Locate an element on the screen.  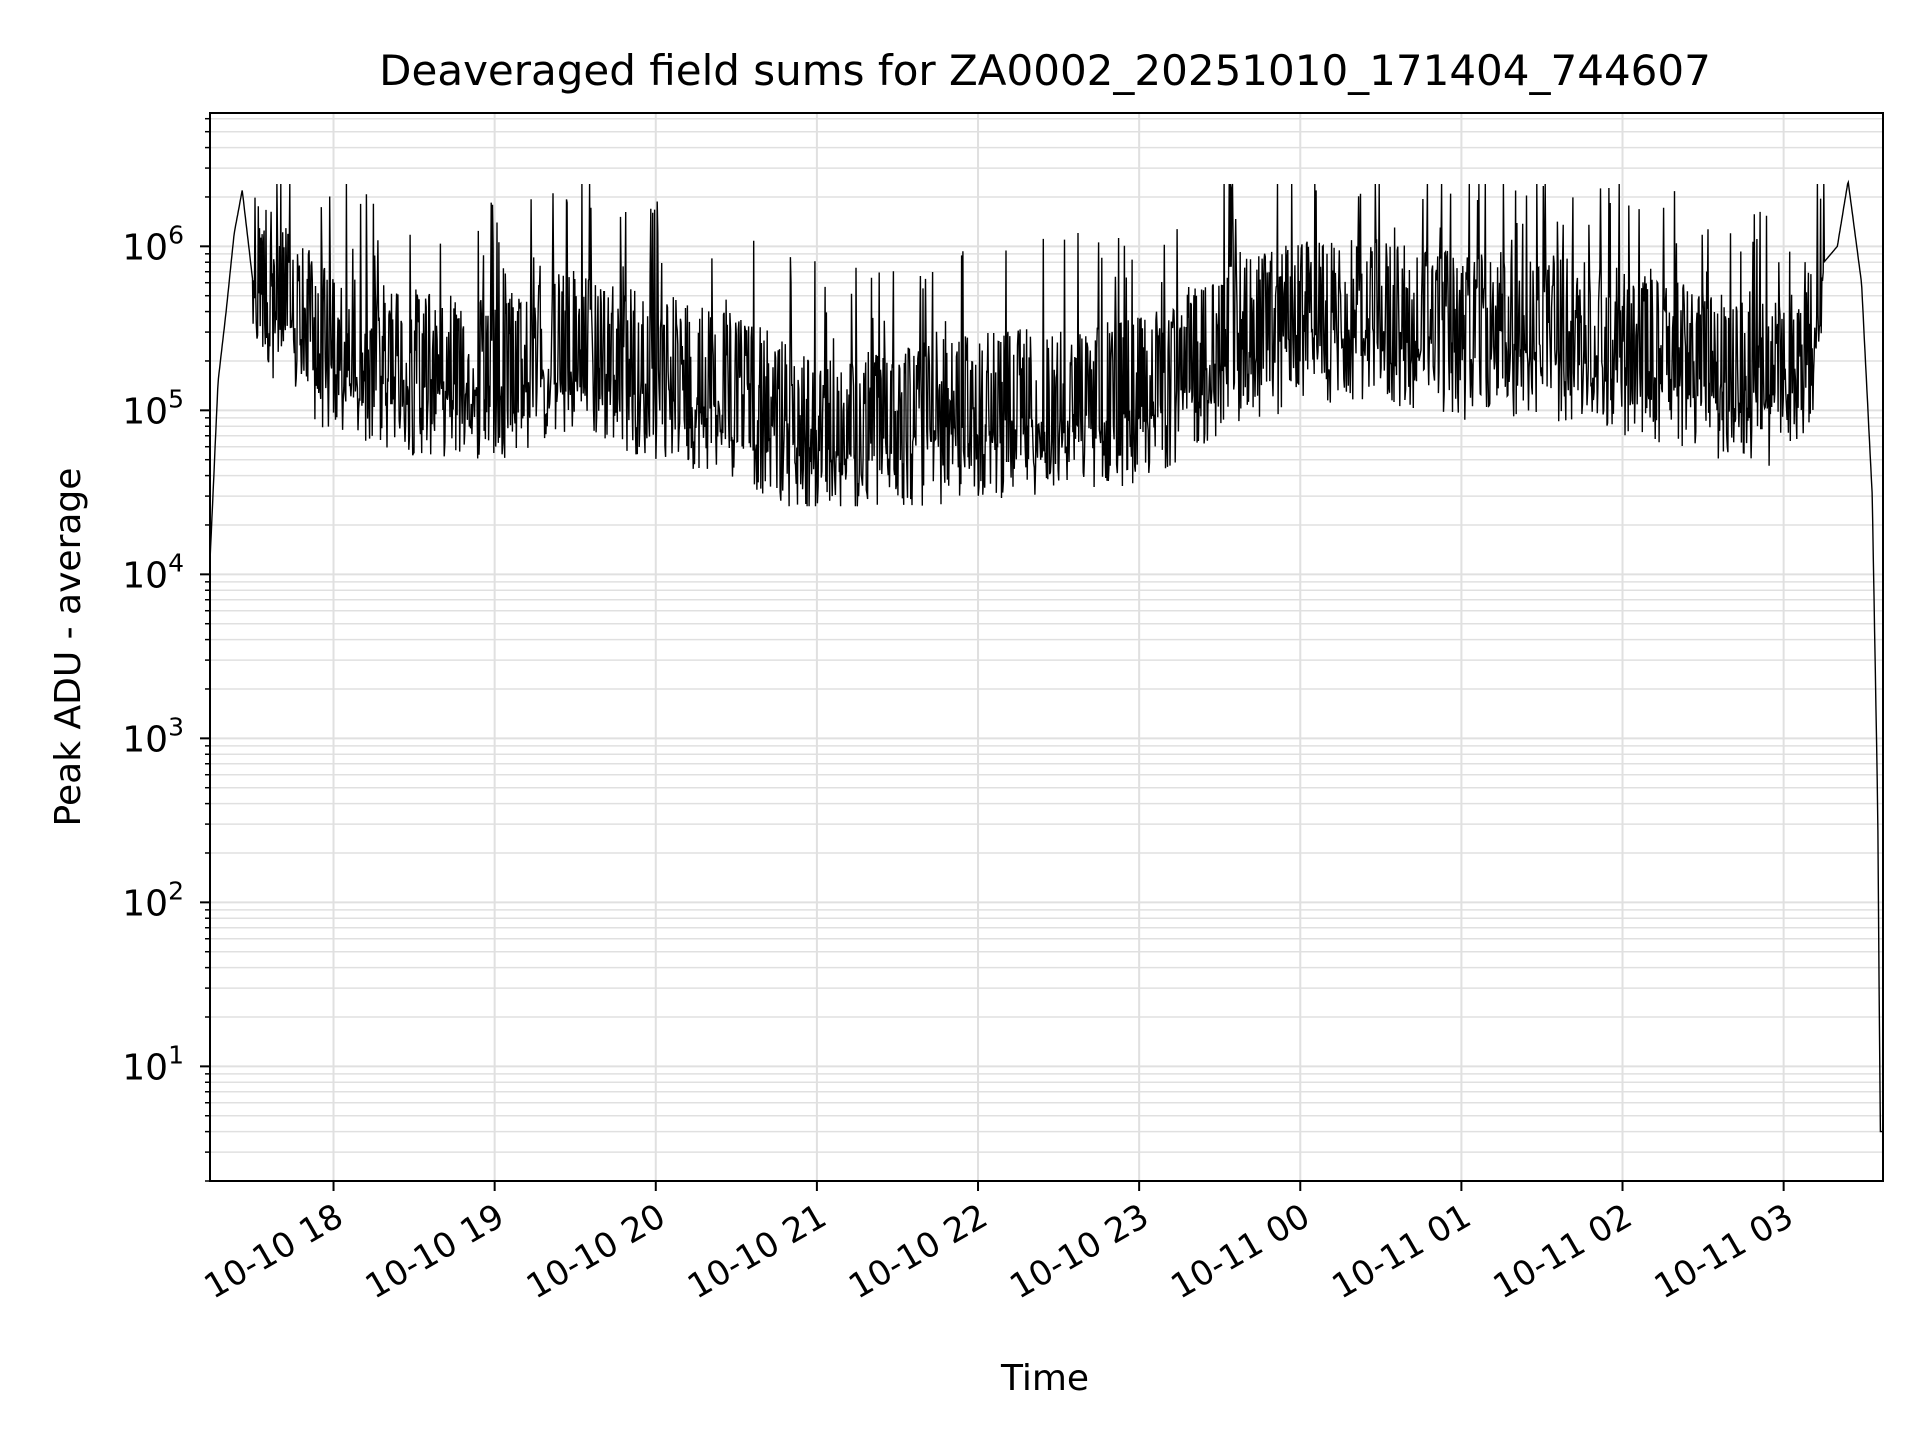
x-axis-label: Time is located at coordinates (1044, 1378).